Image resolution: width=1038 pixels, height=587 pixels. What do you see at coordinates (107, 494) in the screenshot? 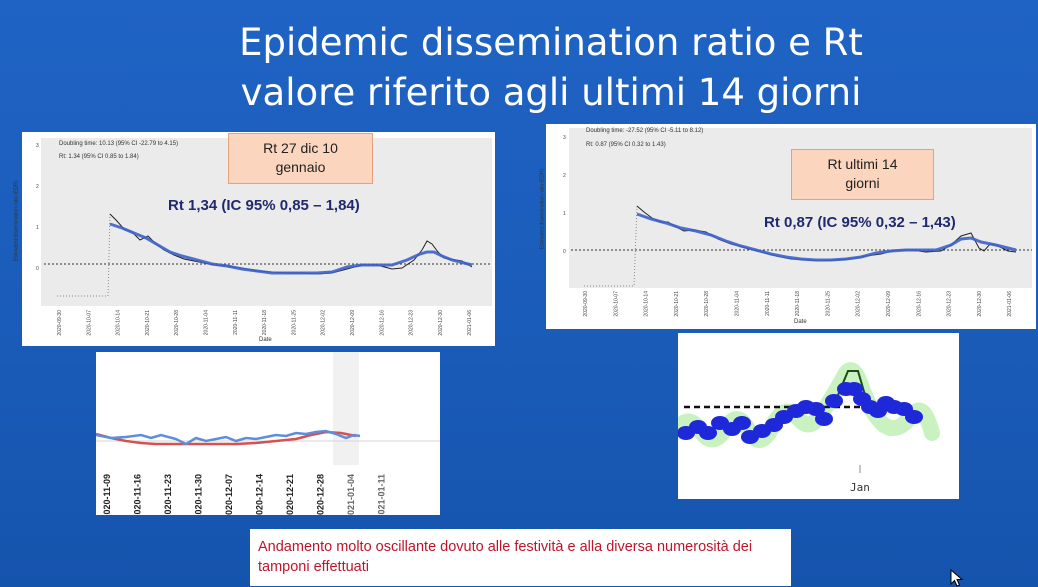
I see `x-tick-label: 2020-11-09` at bounding box center [107, 494].